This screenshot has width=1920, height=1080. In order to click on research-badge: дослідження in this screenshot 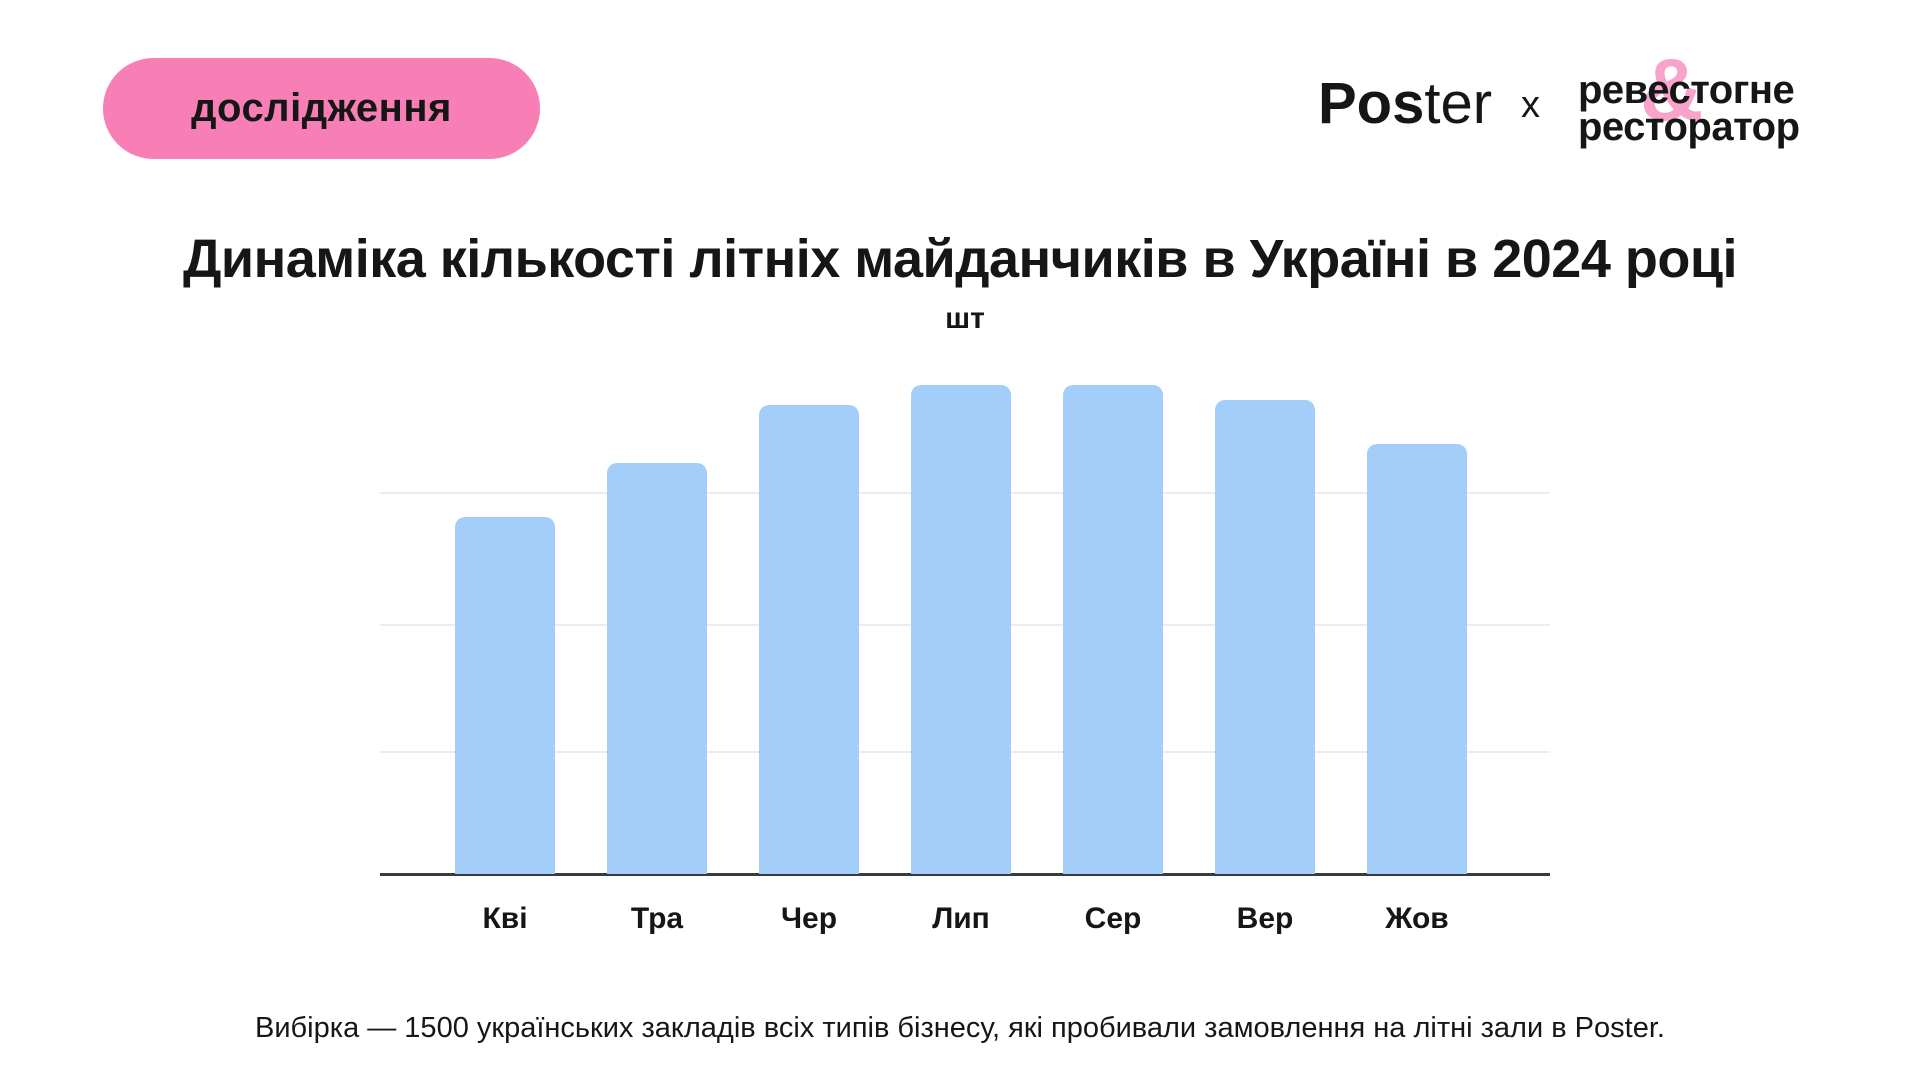, I will do `click(321, 108)`.